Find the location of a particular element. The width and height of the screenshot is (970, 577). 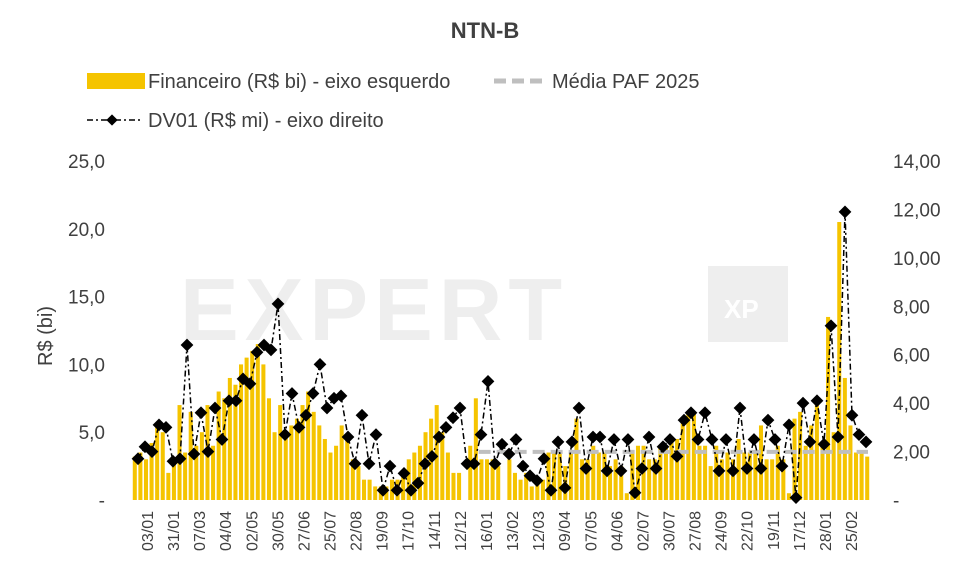

left-tick-label: - is located at coordinates (102, 501).